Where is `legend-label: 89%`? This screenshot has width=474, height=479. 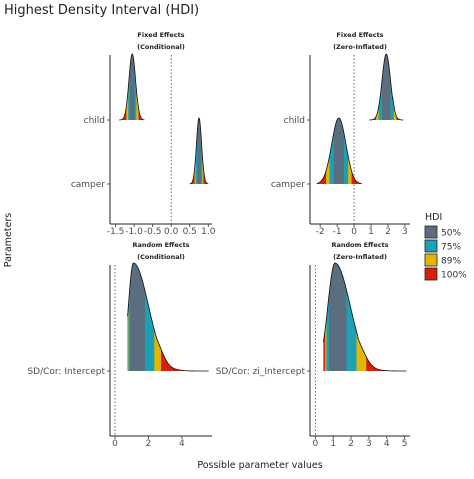 legend-label: 89% is located at coordinates (451, 262).